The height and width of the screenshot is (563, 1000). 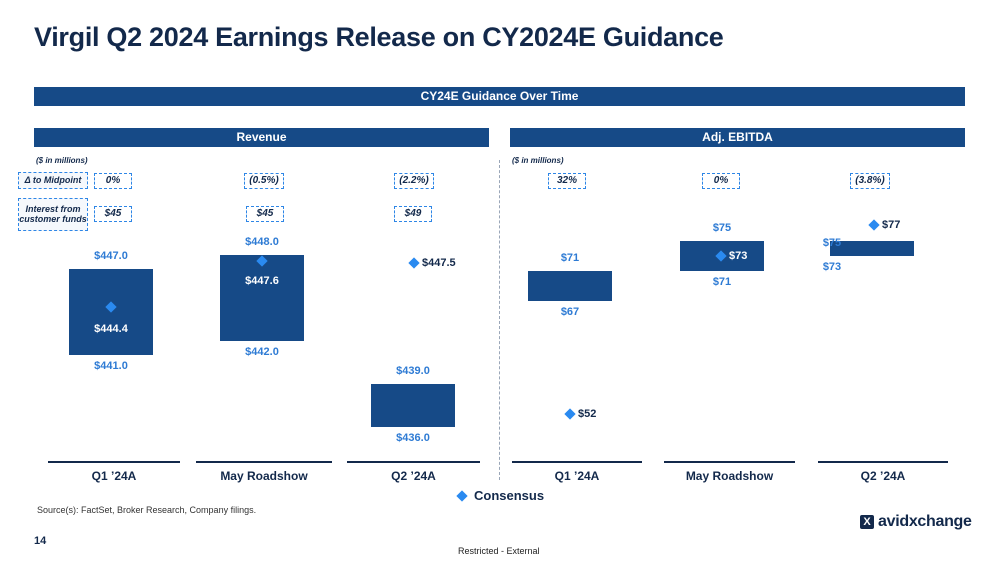 I want to click on ebitda-low-label: $73, so click(x=832, y=267).